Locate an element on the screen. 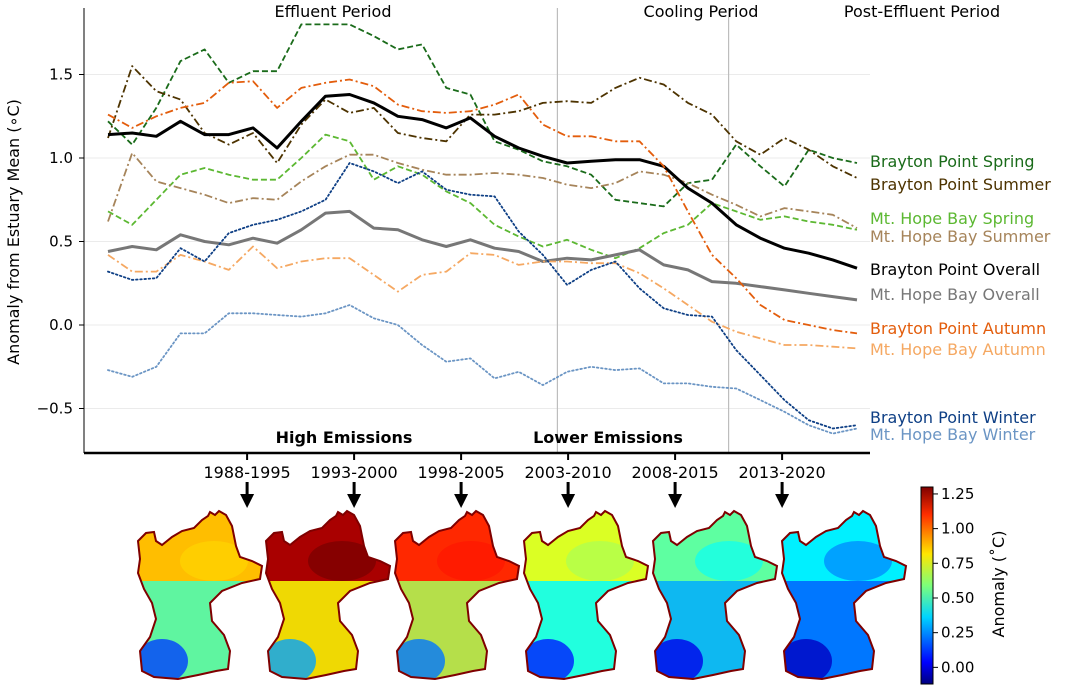  colorbar-tick-label: 0.00 is located at coordinates (957, 667).